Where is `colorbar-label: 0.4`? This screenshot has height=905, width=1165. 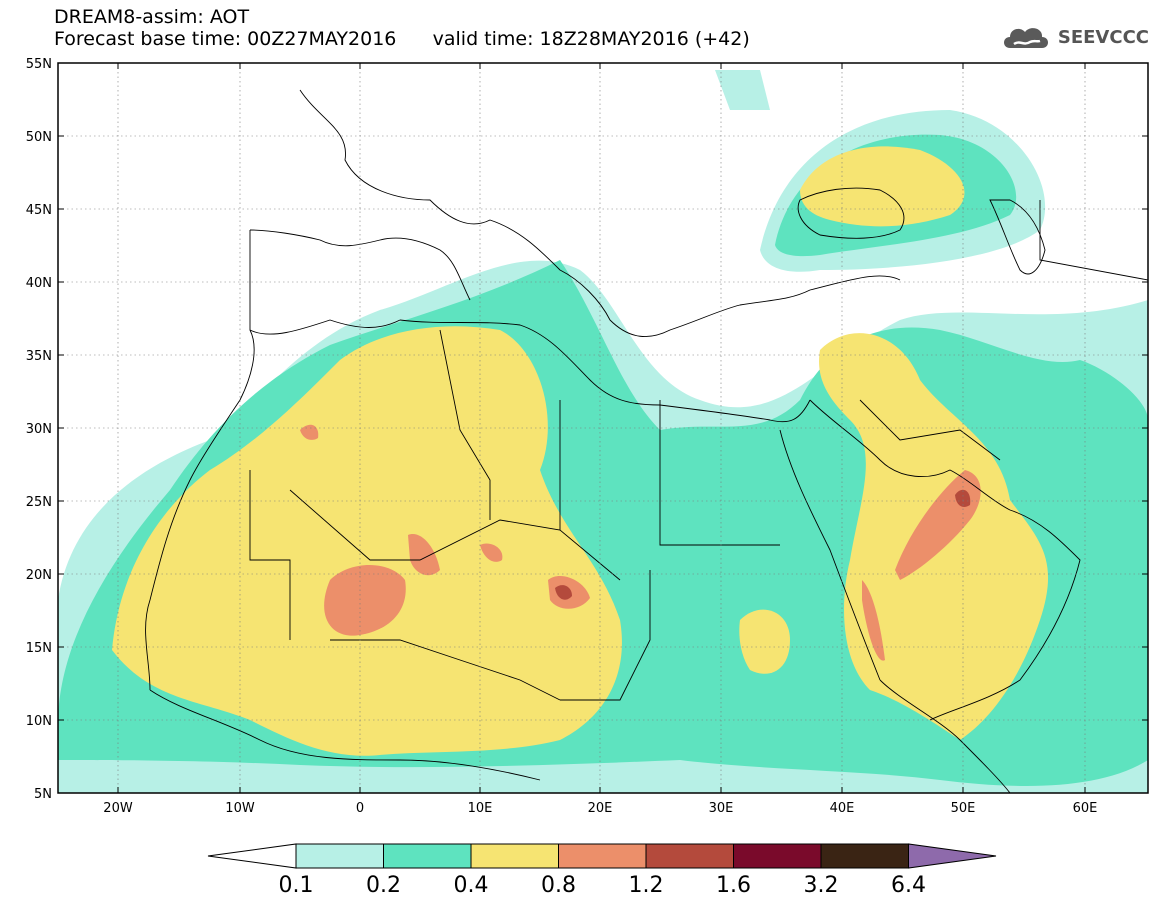
colorbar-label: 0.4 is located at coordinates (471, 885).